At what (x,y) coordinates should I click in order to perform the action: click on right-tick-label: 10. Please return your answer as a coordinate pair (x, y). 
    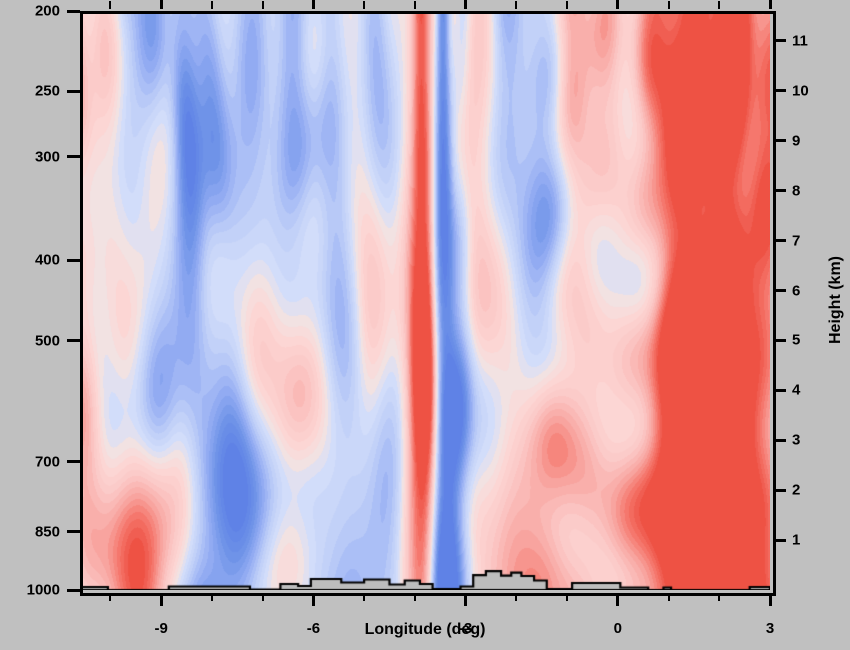
    Looking at the image, I should click on (800, 91).